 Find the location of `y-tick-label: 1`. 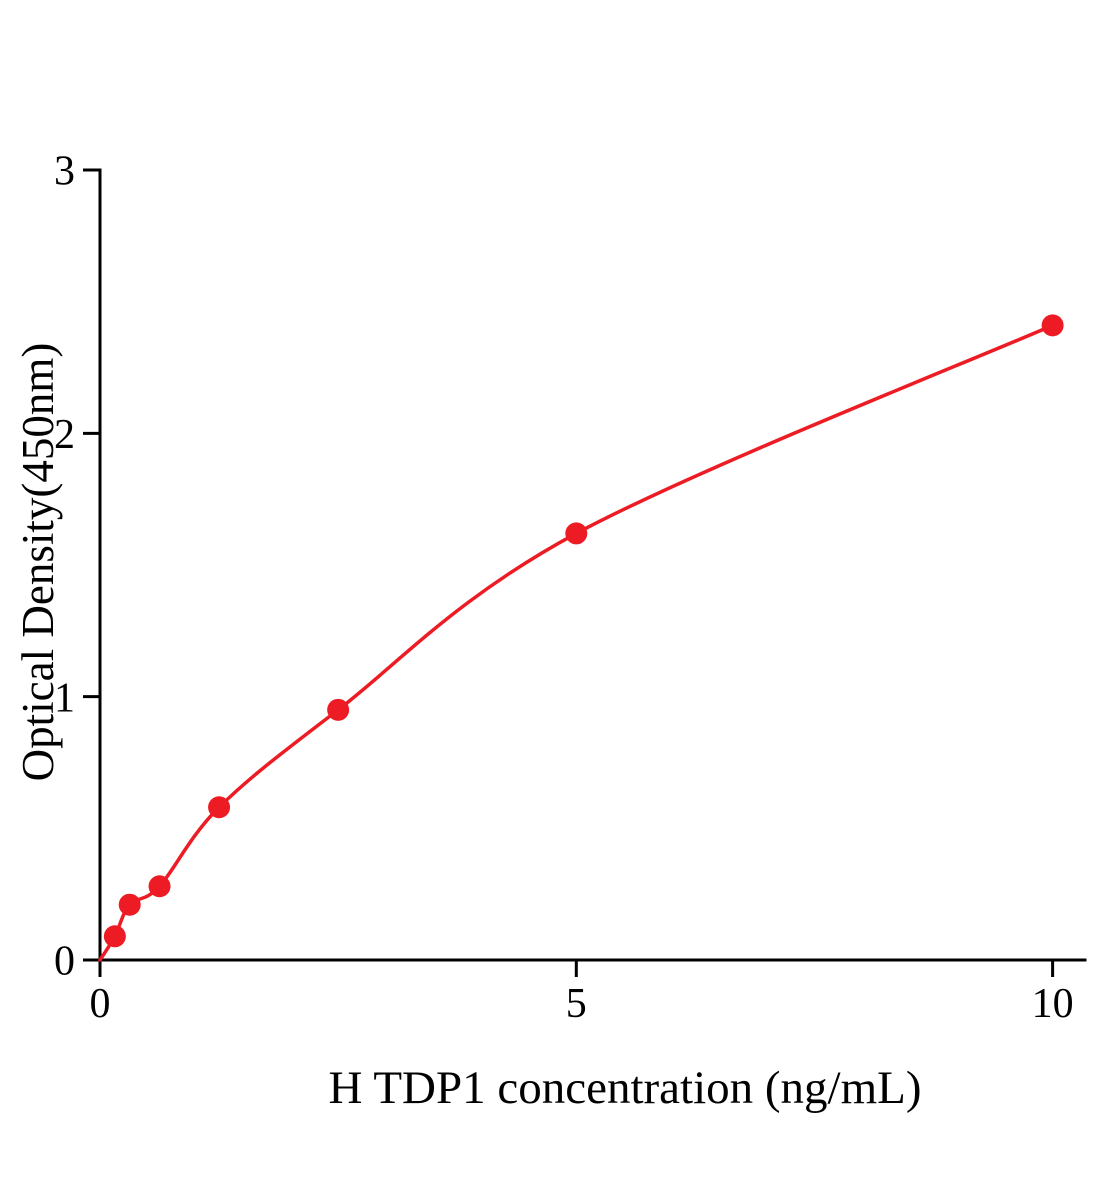

y-tick-label: 1 is located at coordinates (64, 698).